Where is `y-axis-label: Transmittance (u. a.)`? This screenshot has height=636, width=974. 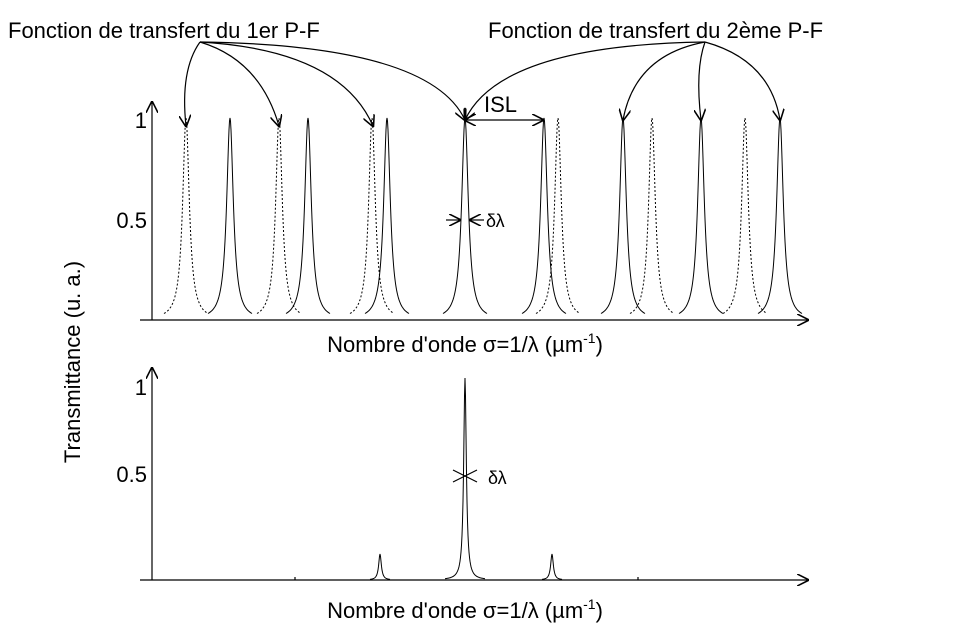 y-axis-label: Transmittance (u. a.) is located at coordinates (72, 362).